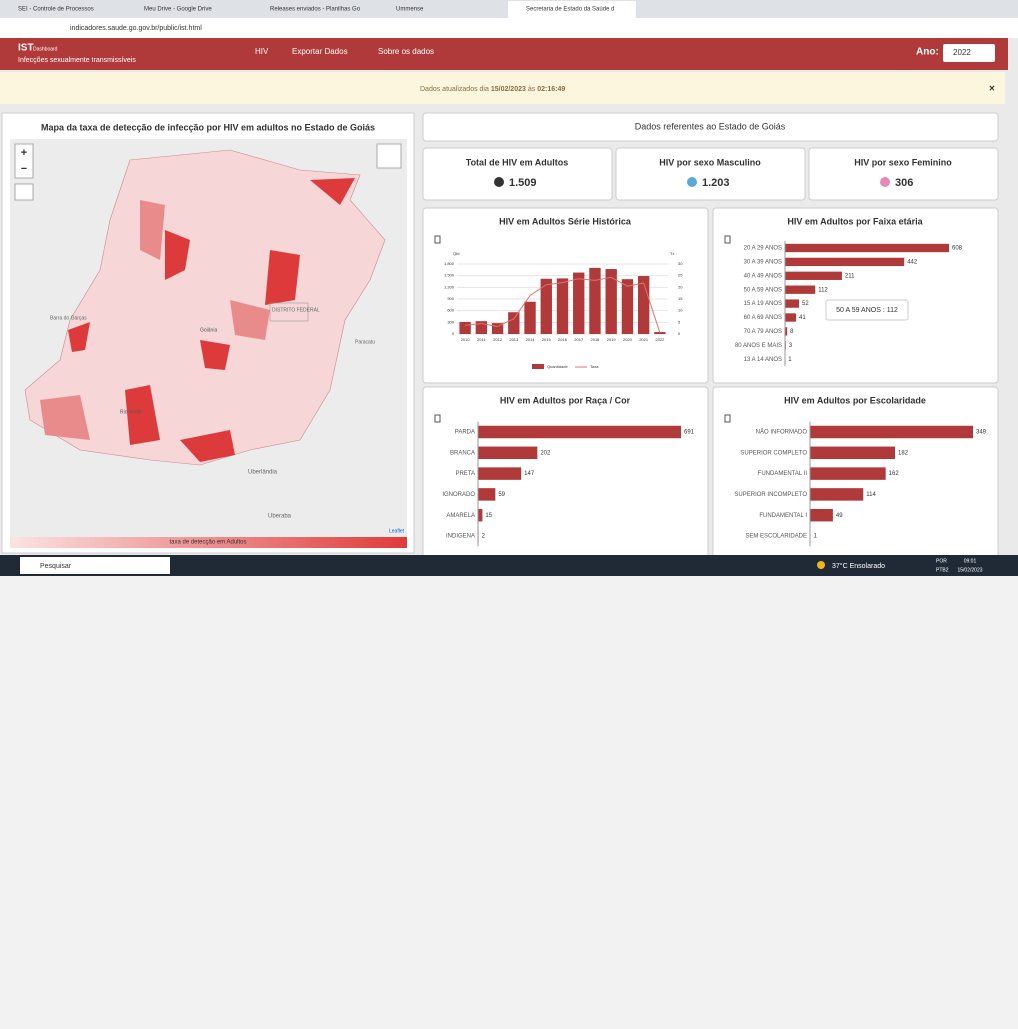 The height and width of the screenshot is (1029, 1018). I want to click on weather-icon, so click(821, 565).